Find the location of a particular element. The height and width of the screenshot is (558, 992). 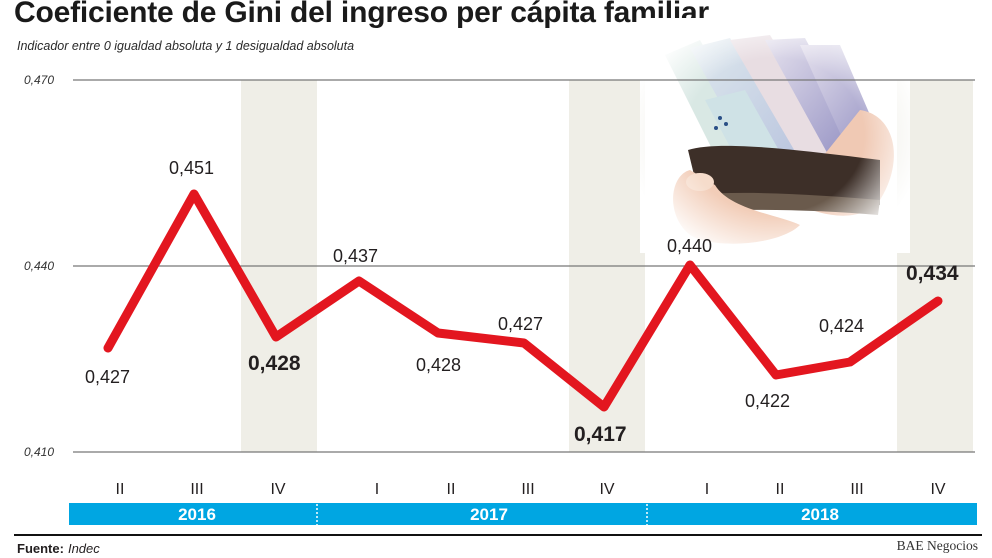

quarter-label-2016-iii: III is located at coordinates (196, 489).